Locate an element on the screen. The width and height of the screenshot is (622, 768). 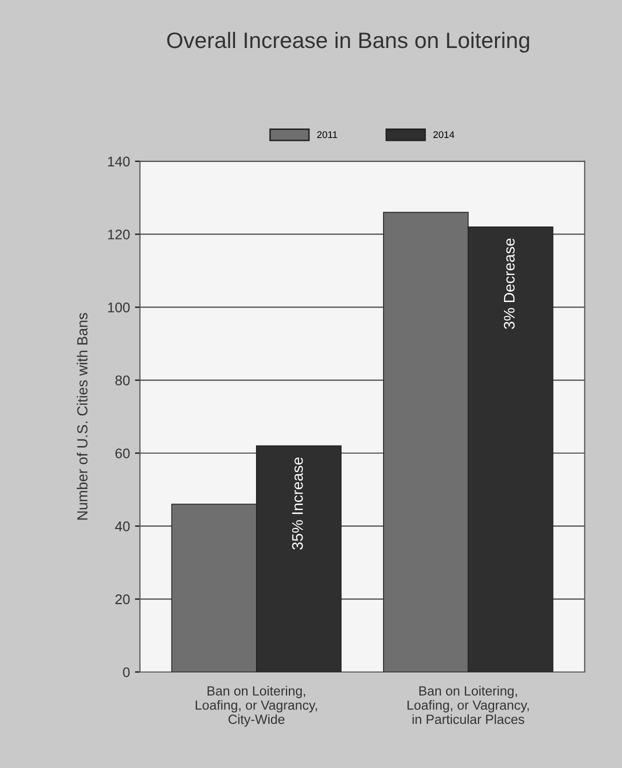
y-tick-label: 60 is located at coordinates (122, 453).